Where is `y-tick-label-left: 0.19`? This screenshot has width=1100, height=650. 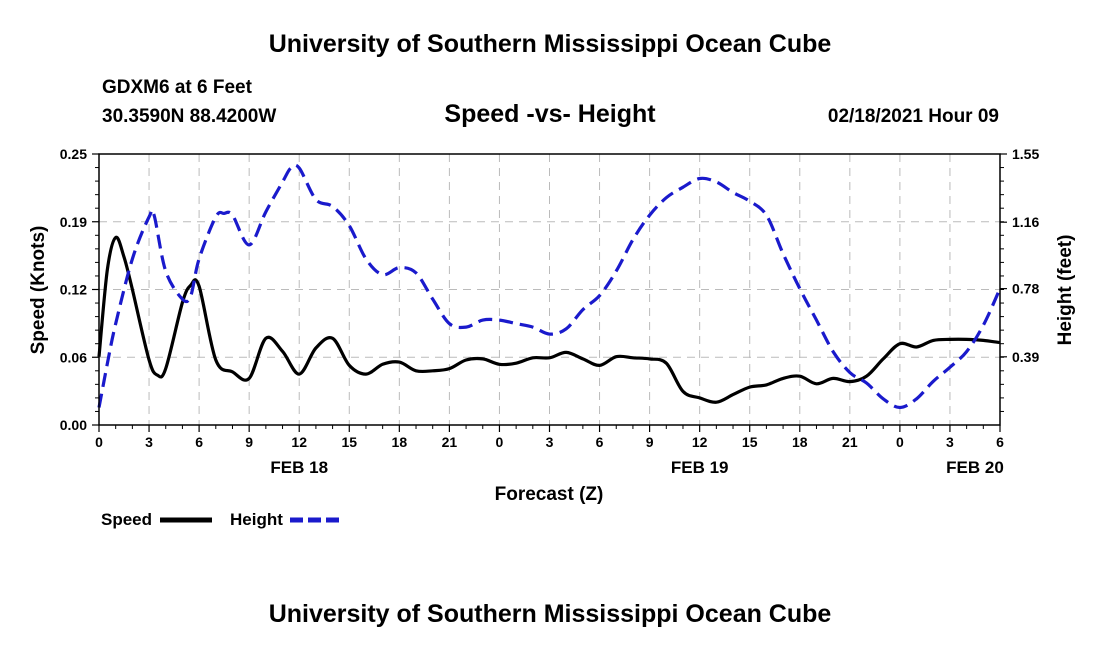 y-tick-label-left: 0.19 is located at coordinates (73, 222).